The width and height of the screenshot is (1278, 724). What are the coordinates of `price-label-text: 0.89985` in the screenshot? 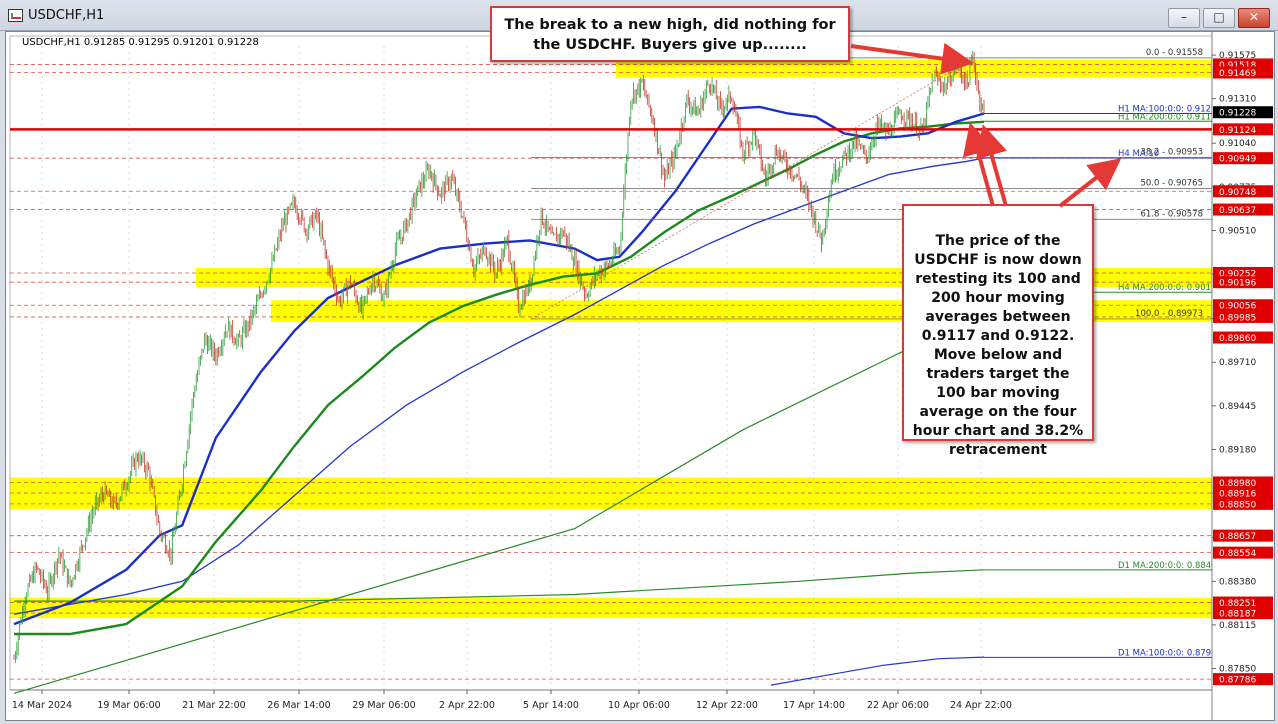 It's located at (1237, 318).